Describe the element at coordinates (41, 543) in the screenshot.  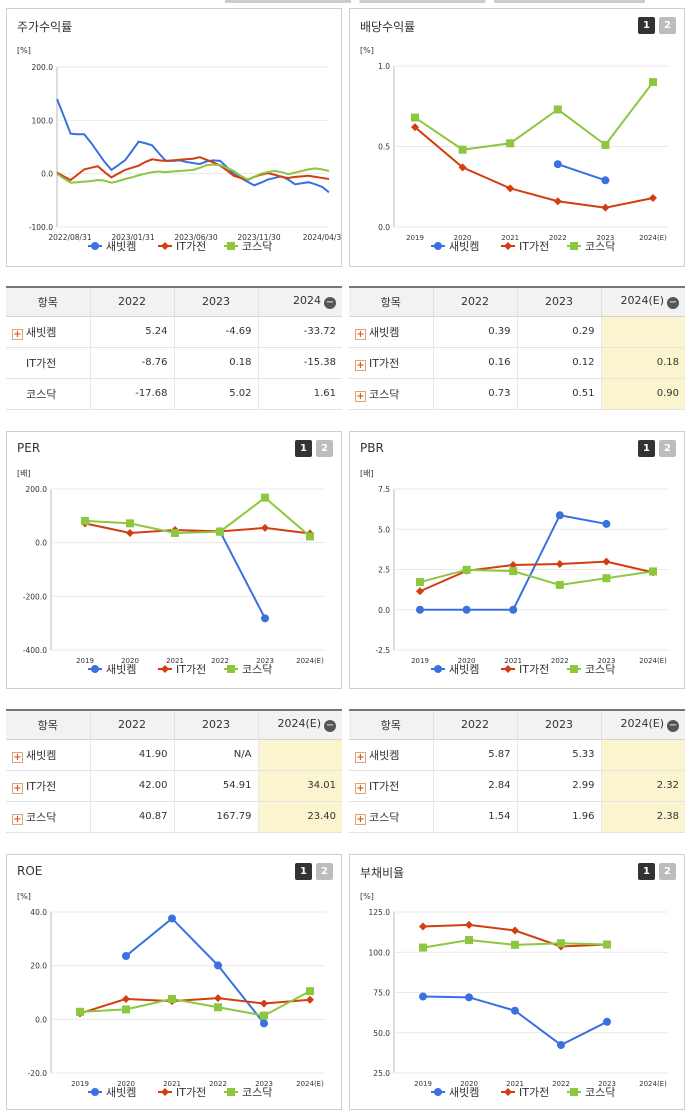
I see `y-tick-label: 0.0` at that location.